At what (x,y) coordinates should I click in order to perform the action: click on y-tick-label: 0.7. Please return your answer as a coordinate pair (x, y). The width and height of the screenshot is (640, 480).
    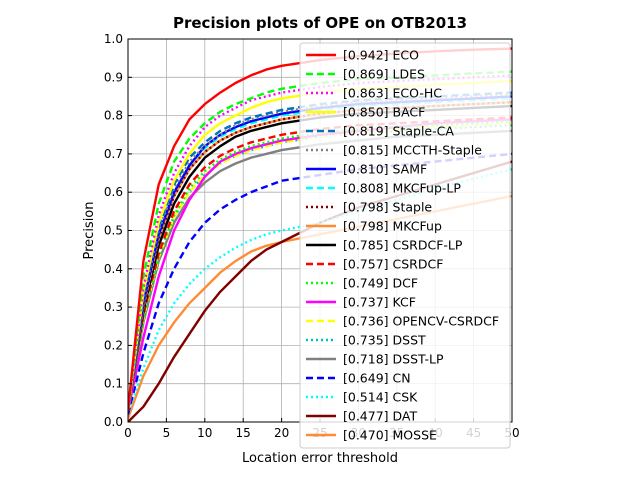
    Looking at the image, I should click on (113, 154).